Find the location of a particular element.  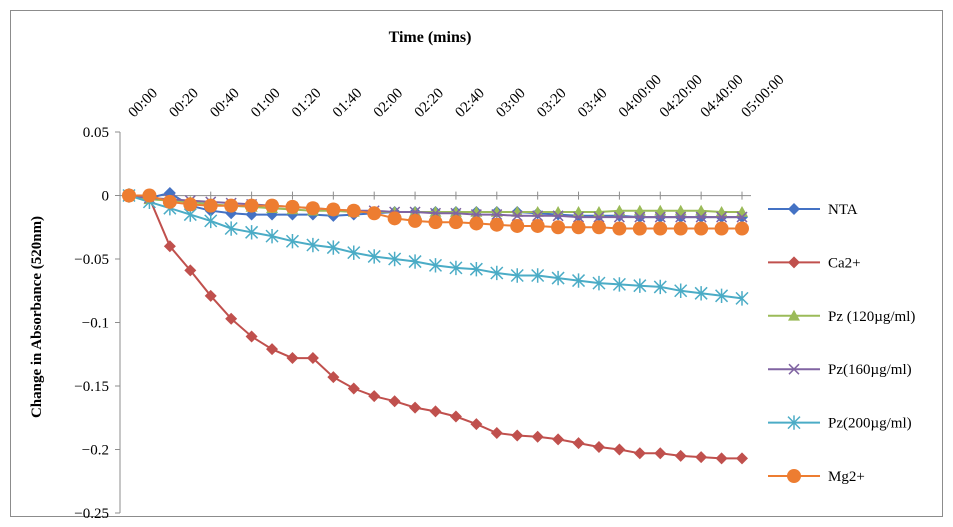

series-pz-200-g-ml- is located at coordinates (435, 247).